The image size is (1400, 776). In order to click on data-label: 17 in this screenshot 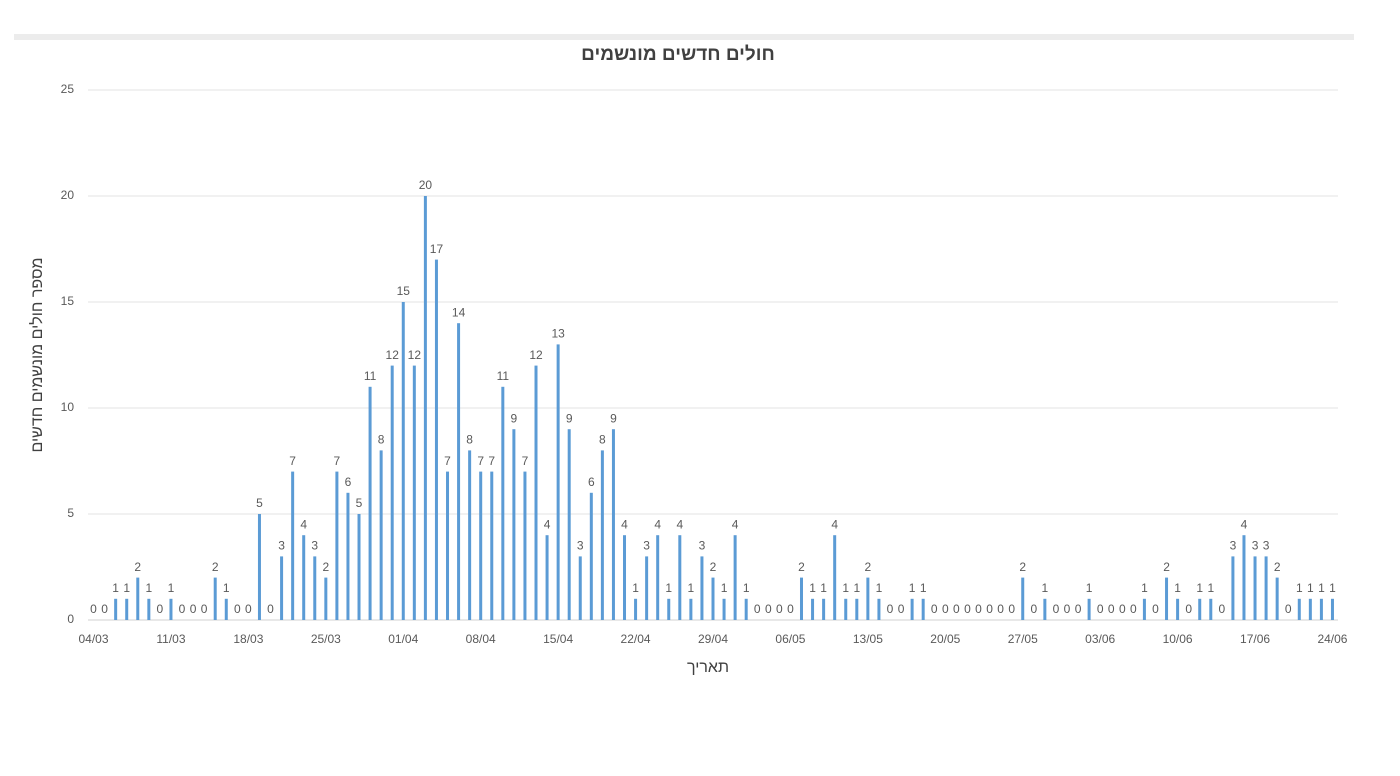, I will do `click(437, 249)`.